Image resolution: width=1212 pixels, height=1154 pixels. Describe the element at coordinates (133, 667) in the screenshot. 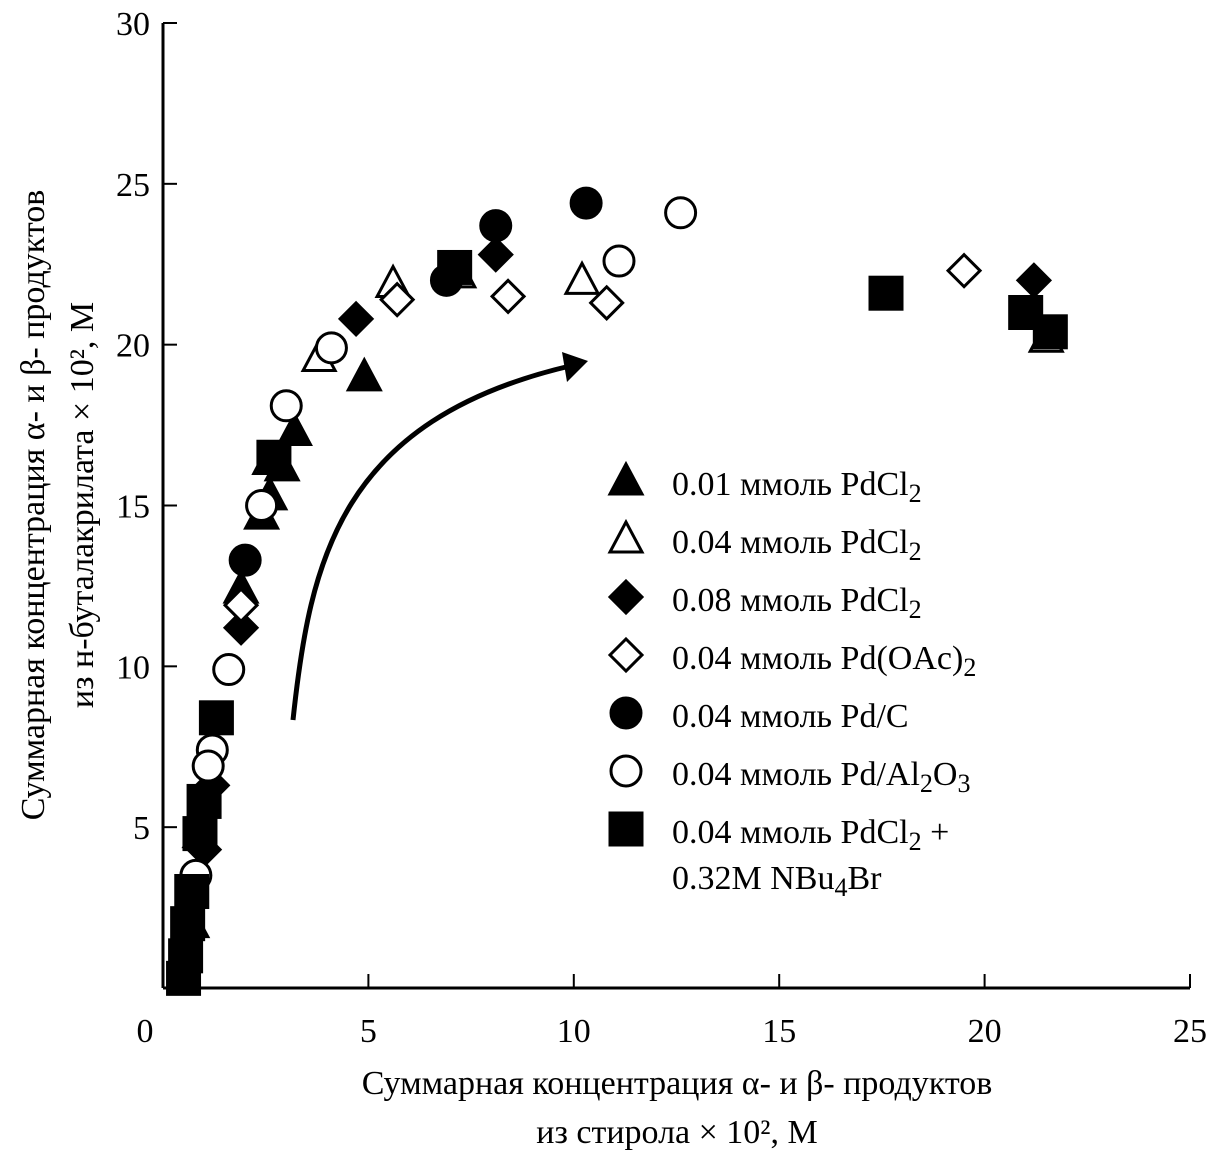

I see `y-tick-label: 10` at that location.